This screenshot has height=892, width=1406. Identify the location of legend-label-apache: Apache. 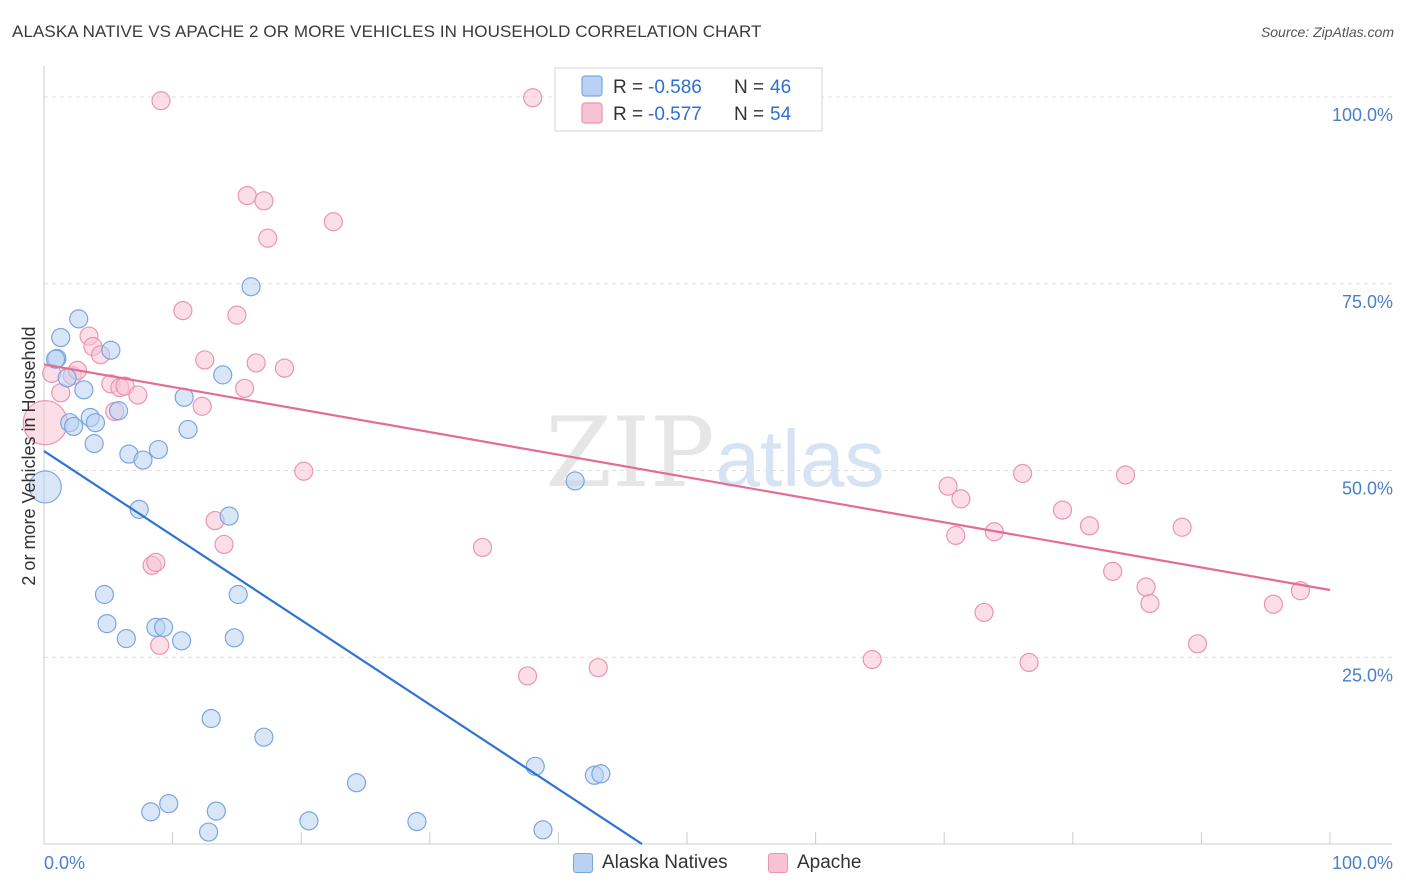
(829, 862).